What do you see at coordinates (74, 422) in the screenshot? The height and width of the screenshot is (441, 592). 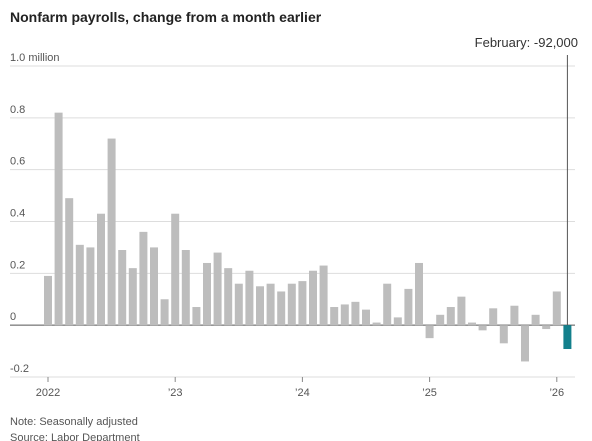 I see `note: Note: Seasonally adjusted` at bounding box center [74, 422].